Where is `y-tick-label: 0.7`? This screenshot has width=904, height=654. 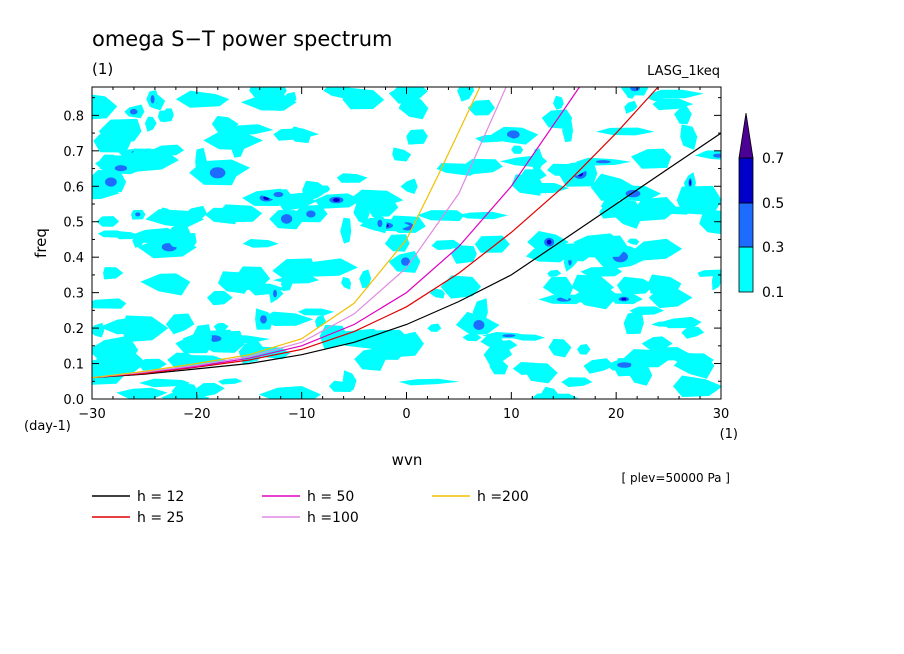
y-tick-label: 0.7 is located at coordinates (73, 152).